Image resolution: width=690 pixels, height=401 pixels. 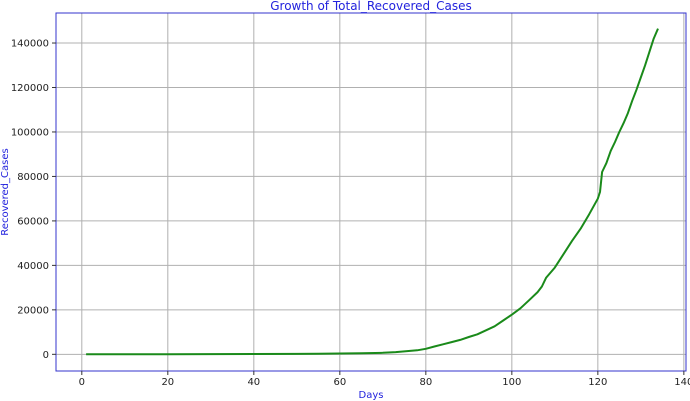 What do you see at coordinates (33, 221) in the screenshot?
I see `y-tick-label: 60000` at bounding box center [33, 221].